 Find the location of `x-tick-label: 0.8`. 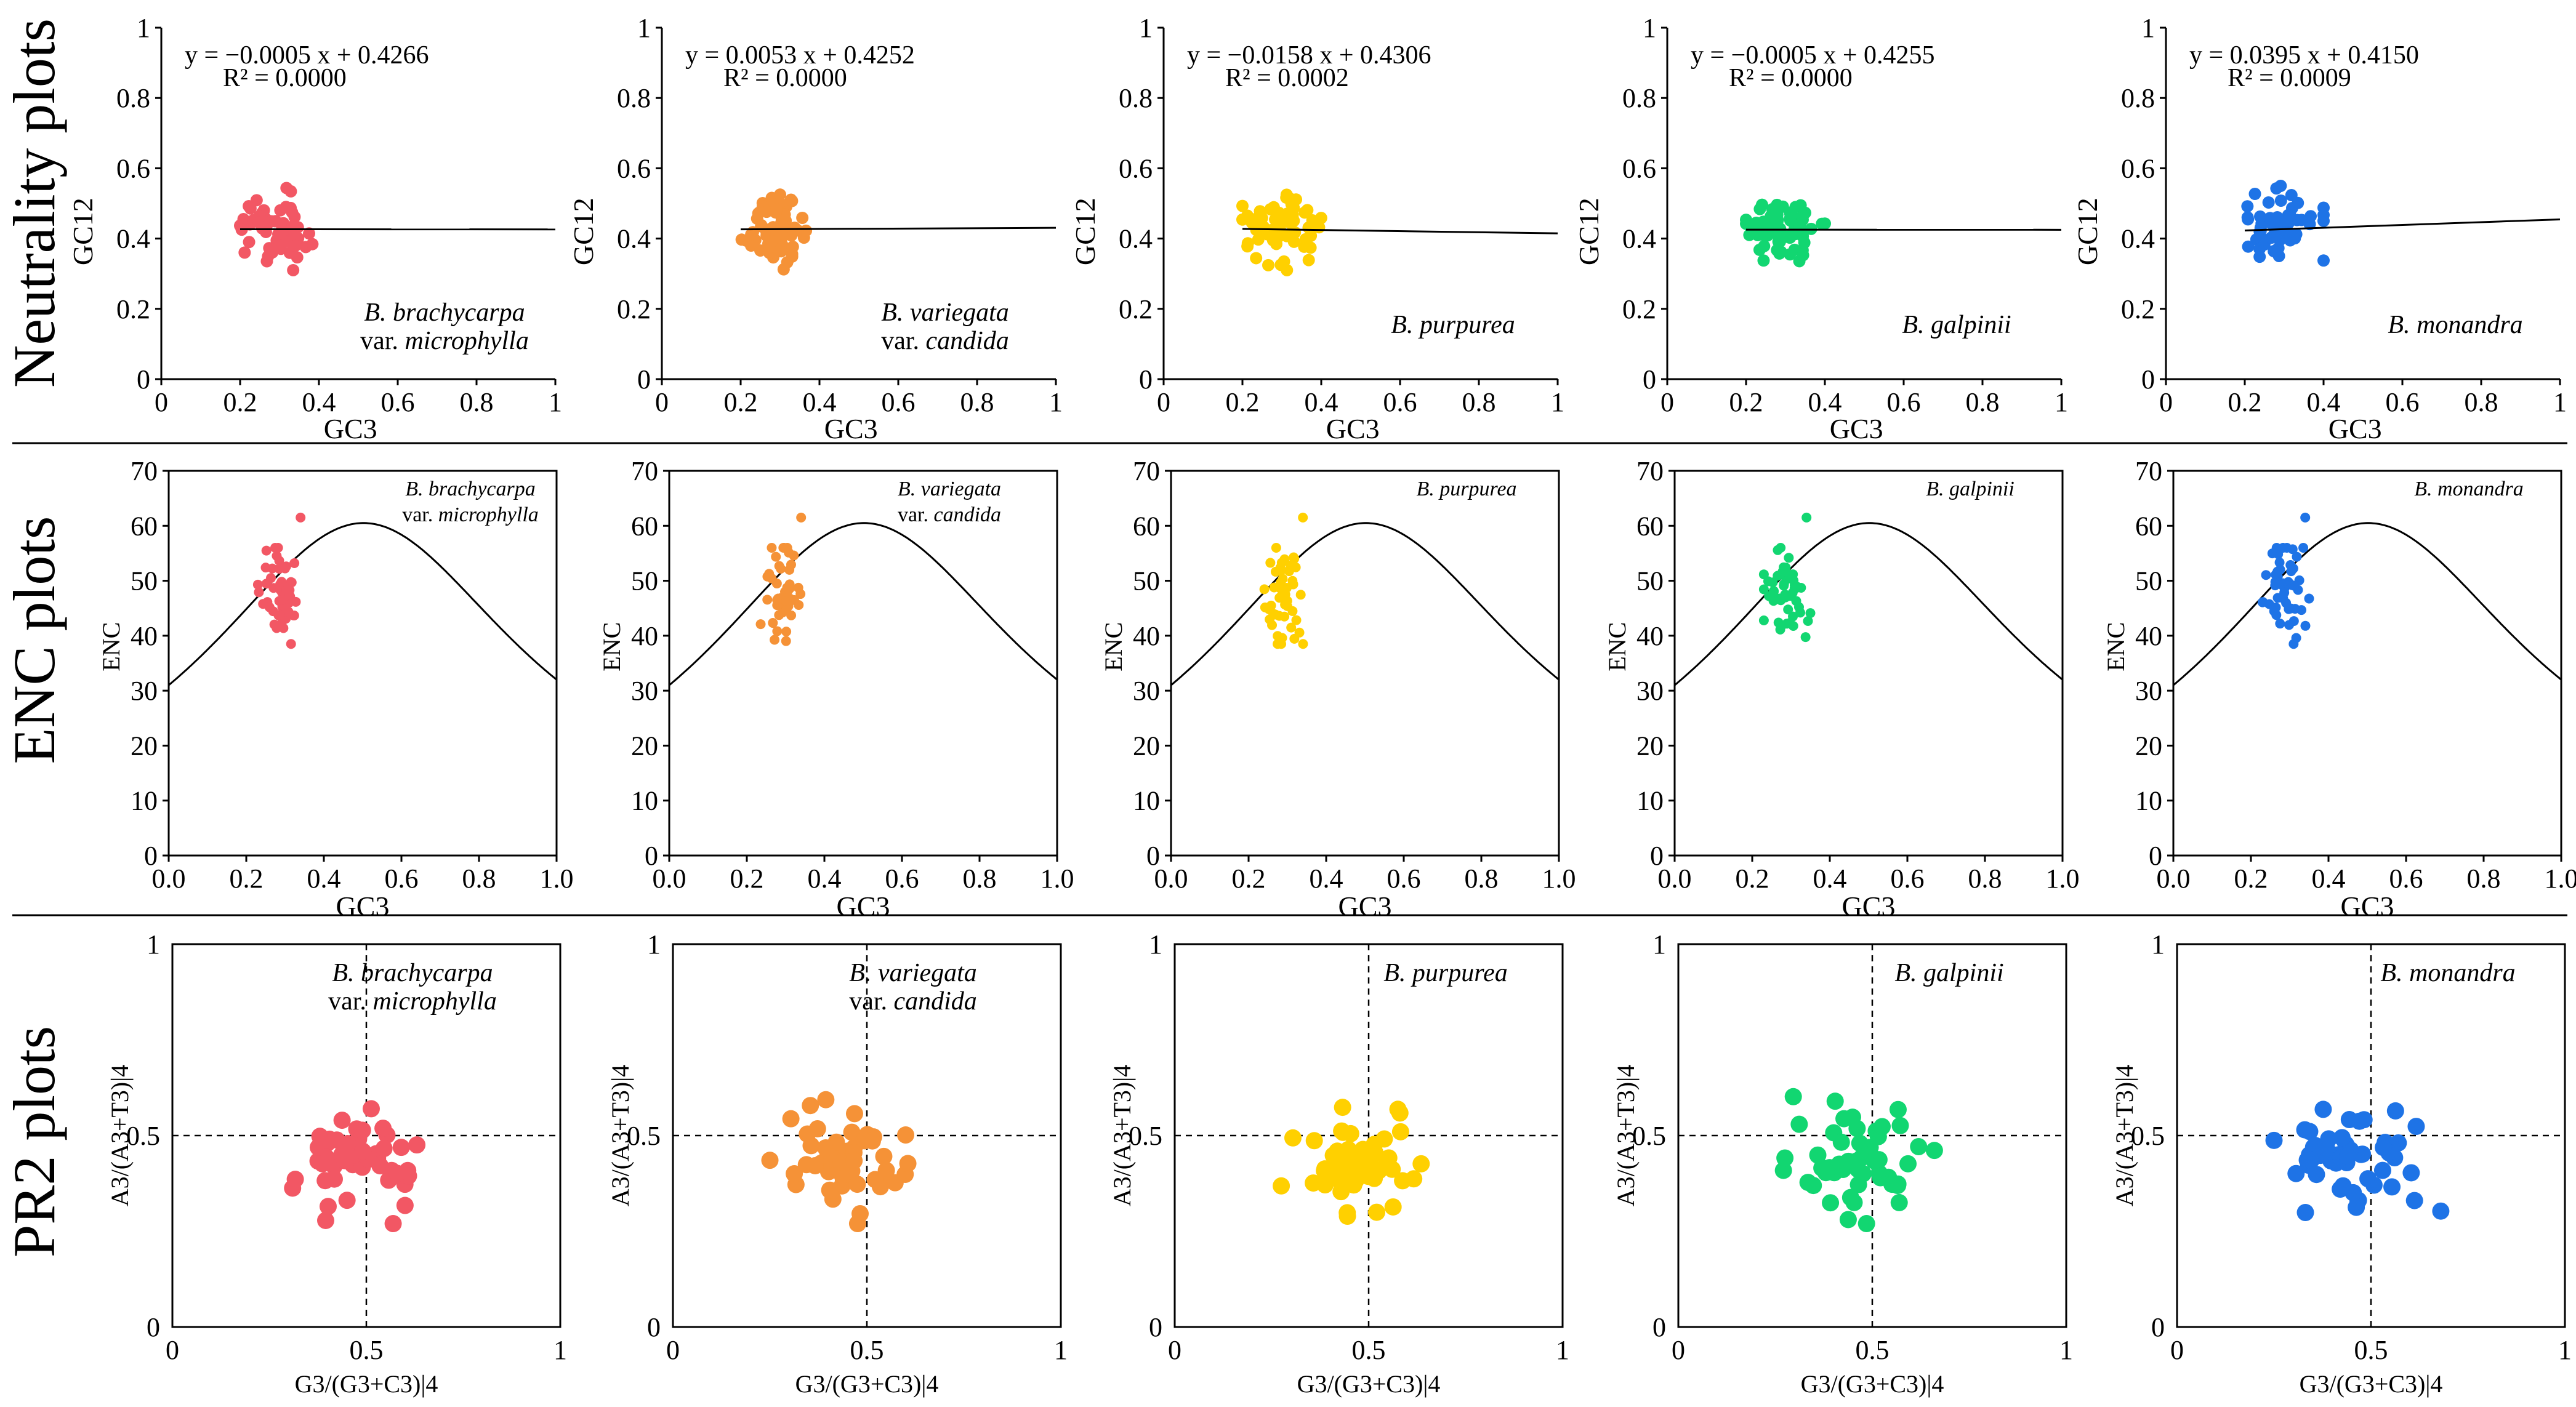

x-tick-label: 0.8 is located at coordinates (1479, 402).